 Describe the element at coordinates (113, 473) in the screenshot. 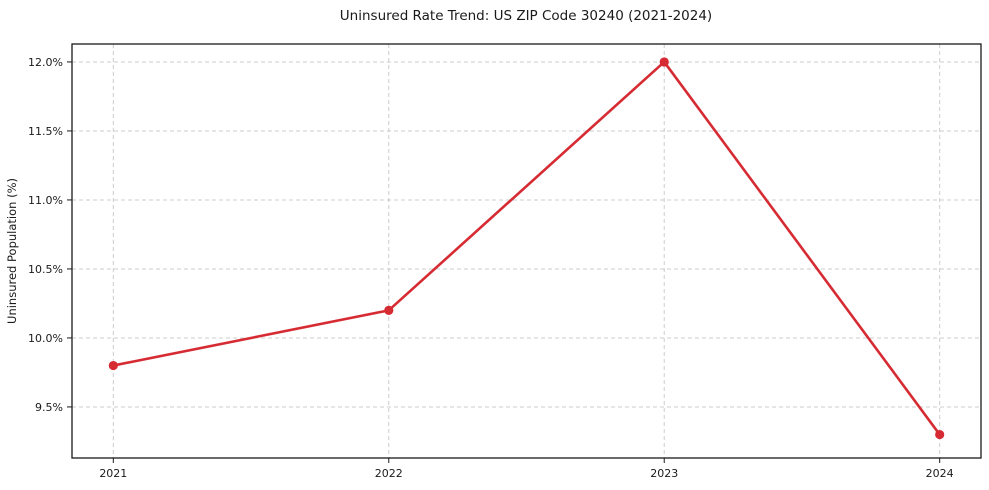

I see `x-tick-label: 2021` at that location.